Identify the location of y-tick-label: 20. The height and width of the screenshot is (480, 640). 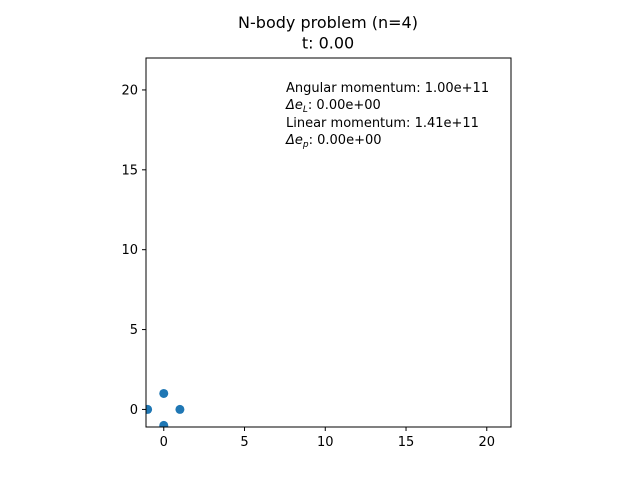
(129, 90).